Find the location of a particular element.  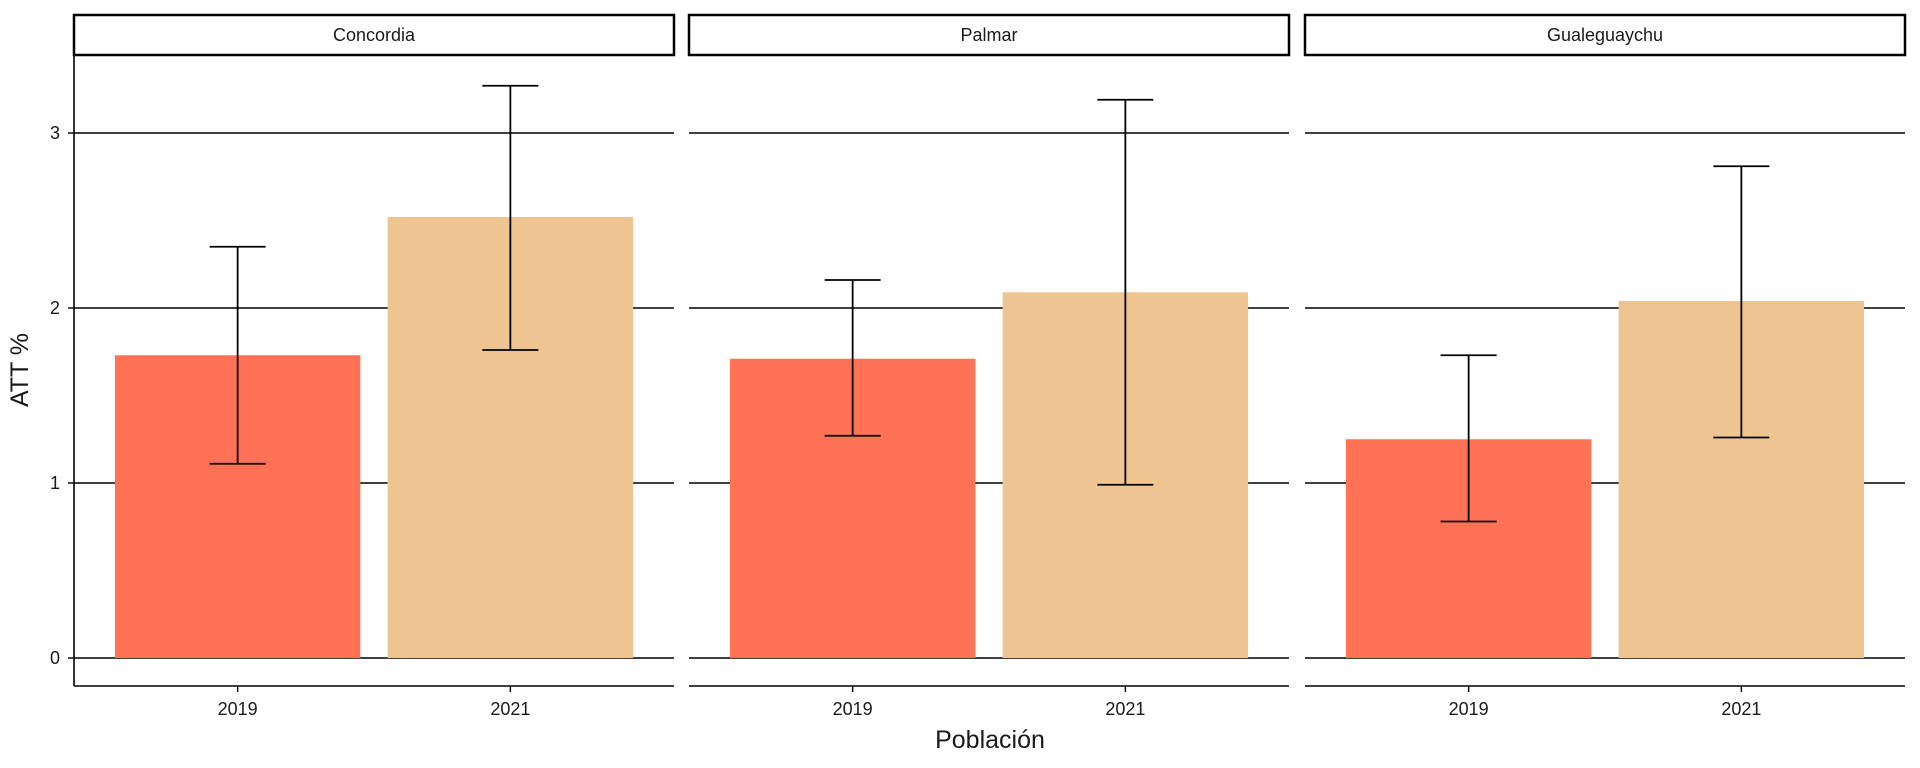

facet-label: Gualeguaychu is located at coordinates (1605, 35).